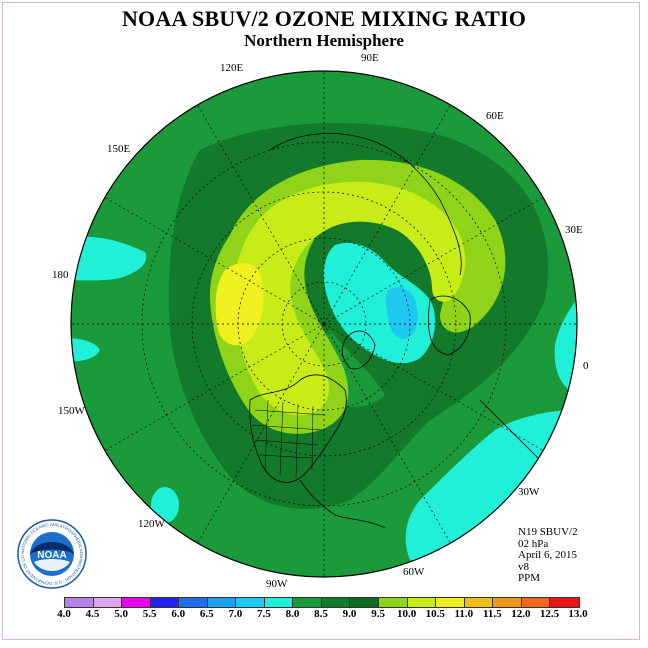 The width and height of the screenshot is (648, 648). What do you see at coordinates (277, 584) in the screenshot?
I see `lon-label-90w: 90W` at bounding box center [277, 584].